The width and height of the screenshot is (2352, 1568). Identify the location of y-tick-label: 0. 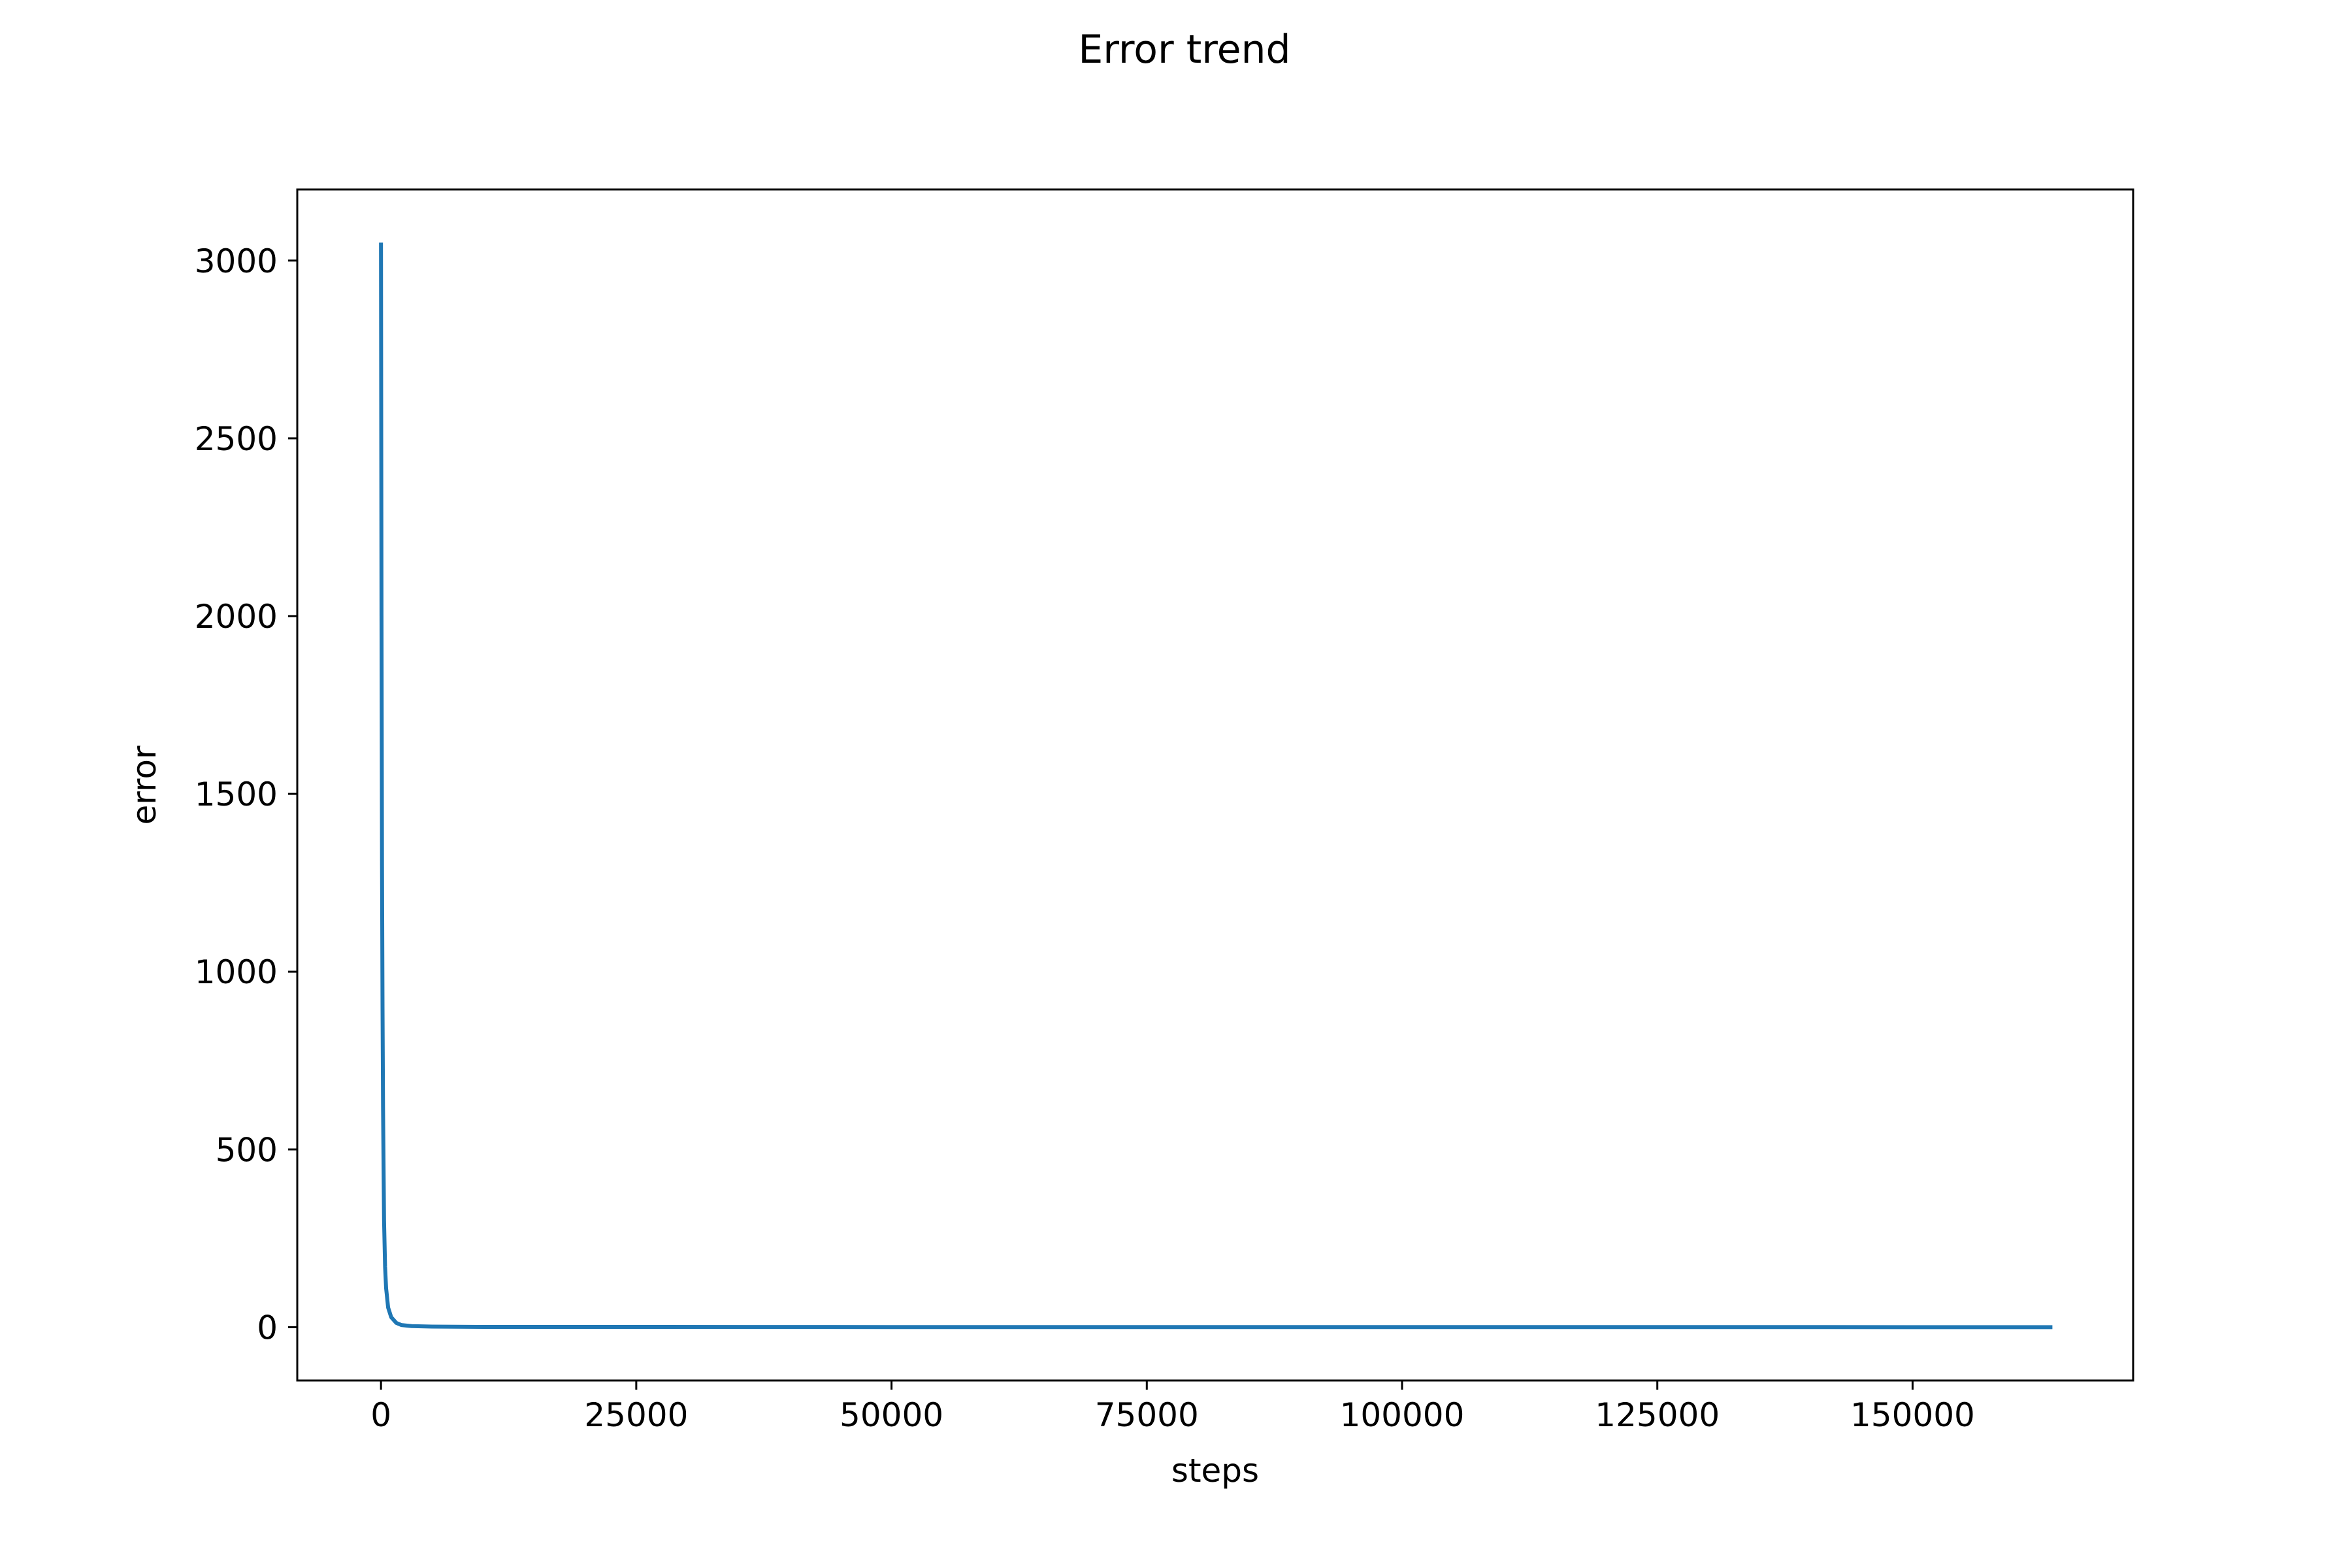
(267, 1328).